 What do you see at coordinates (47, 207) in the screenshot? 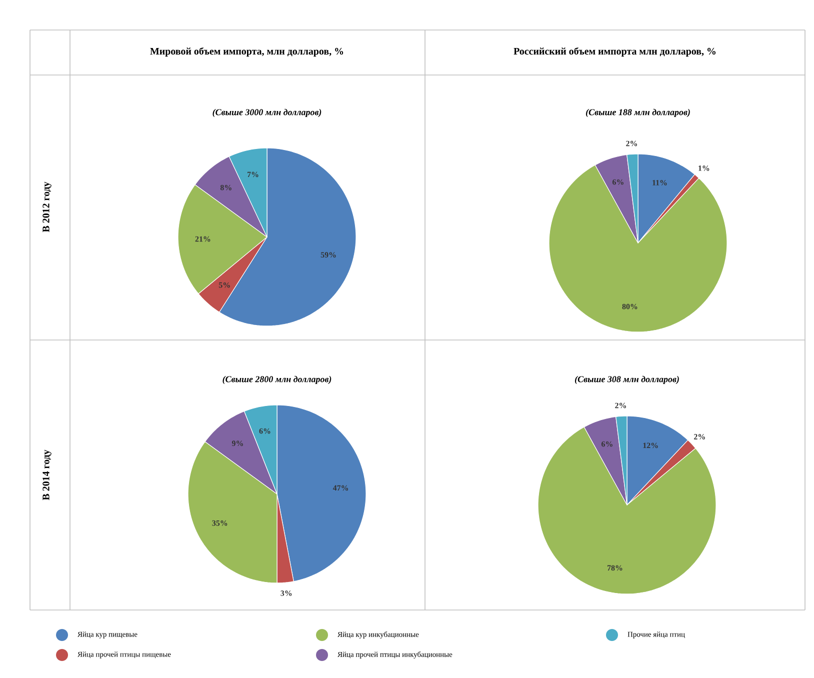
I see `text: В 2012 году` at bounding box center [47, 207].